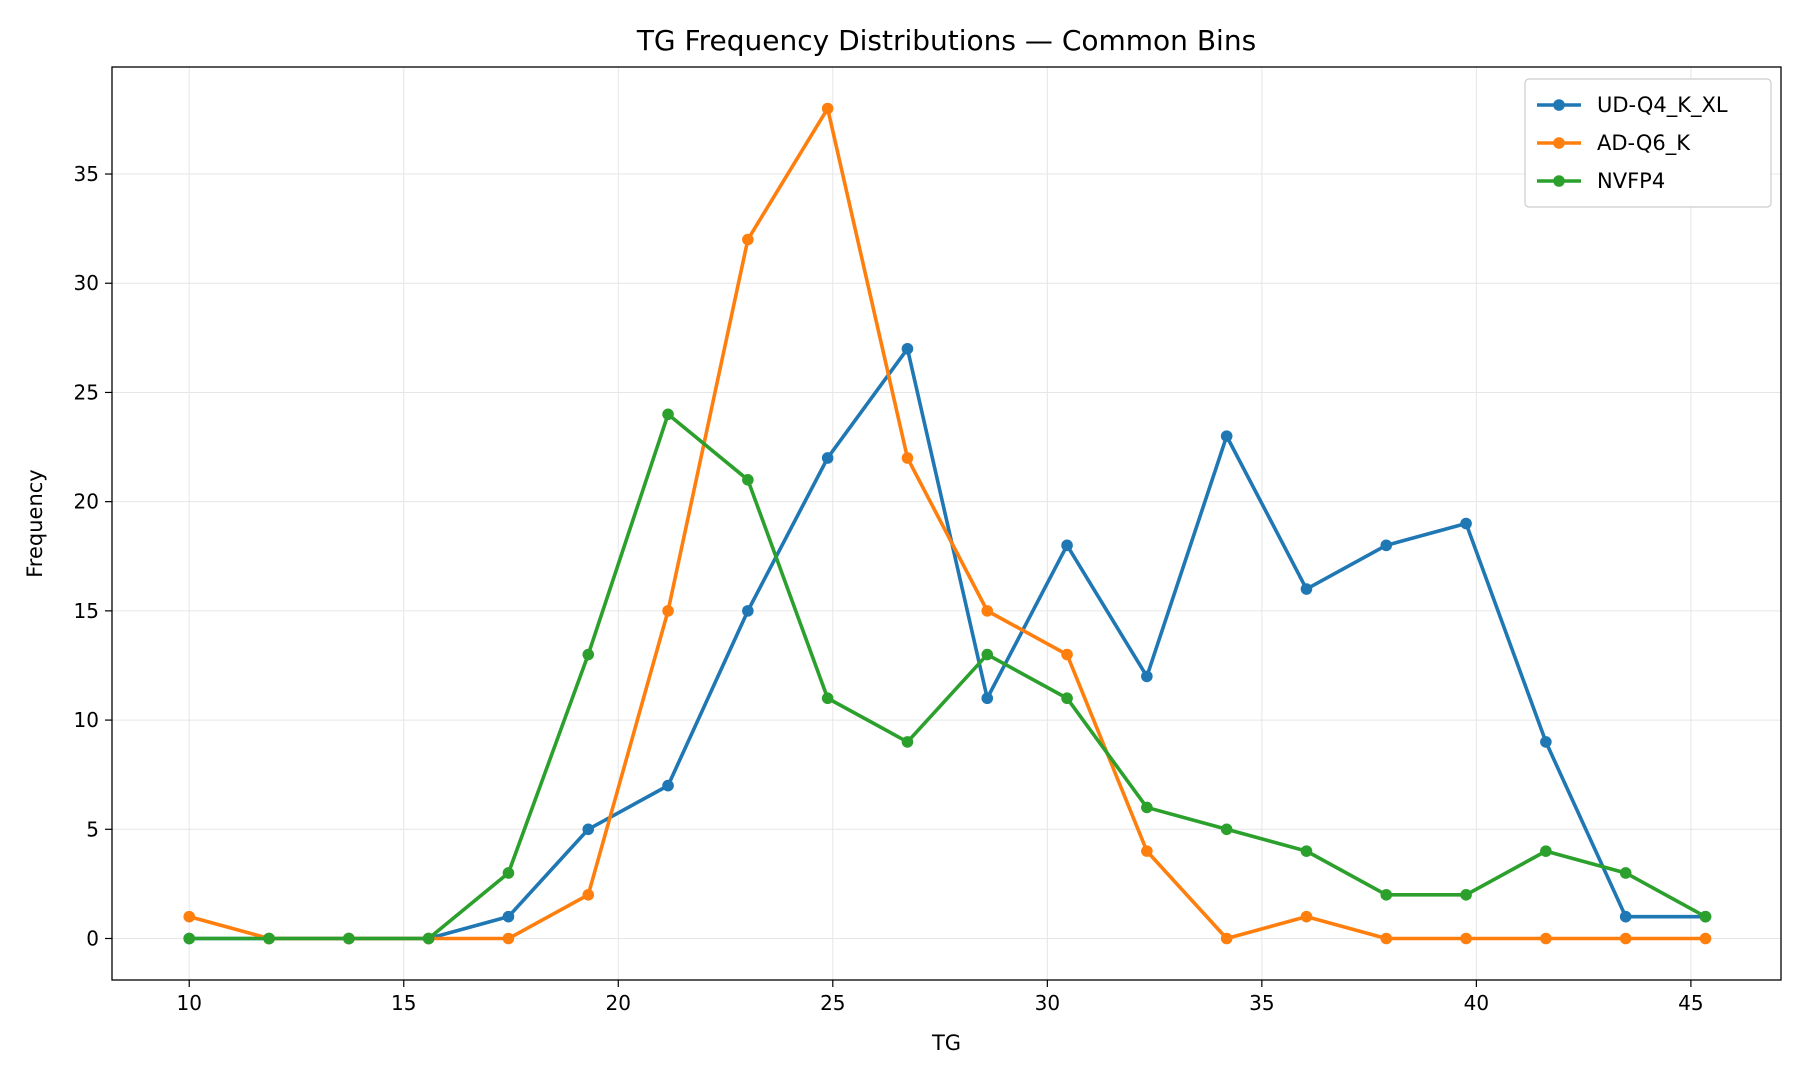  What do you see at coordinates (92, 829) in the screenshot?
I see `y-tick-label: 5` at bounding box center [92, 829].